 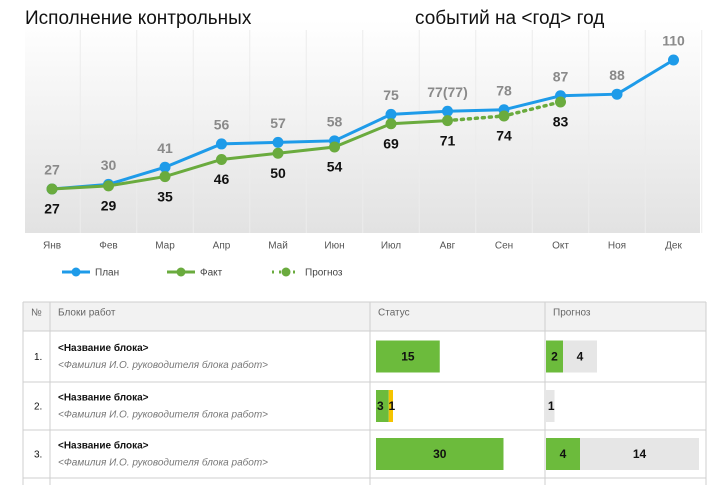 I want to click on data-label: 74, so click(x=504, y=136).